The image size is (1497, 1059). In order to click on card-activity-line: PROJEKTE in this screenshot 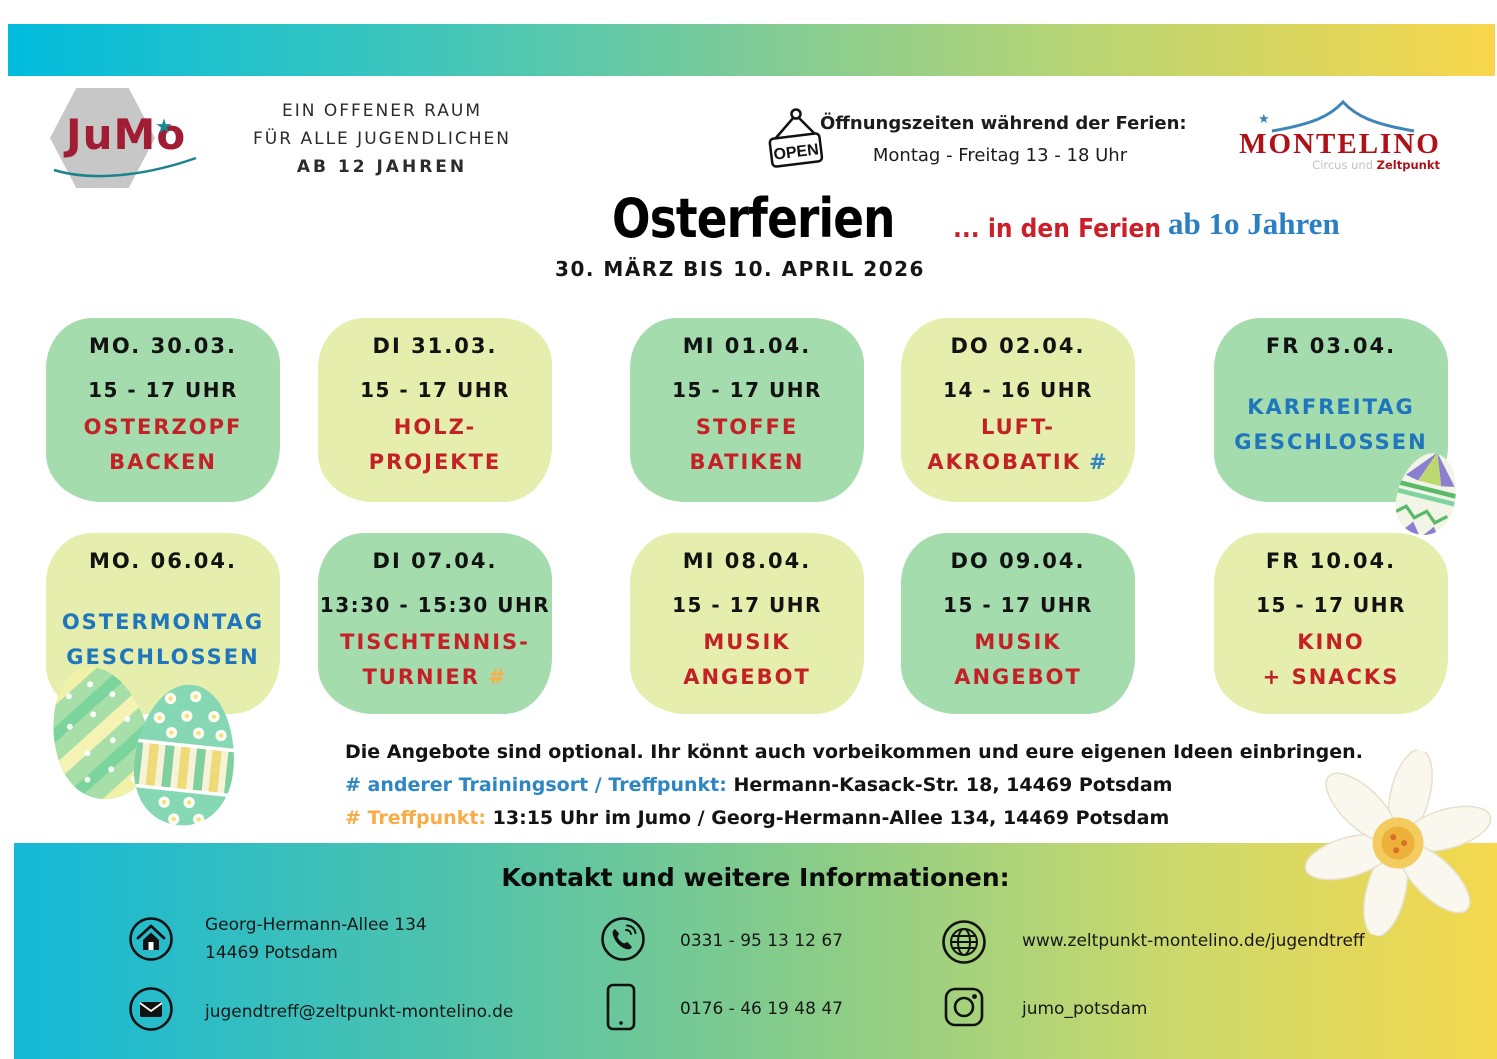, I will do `click(435, 462)`.